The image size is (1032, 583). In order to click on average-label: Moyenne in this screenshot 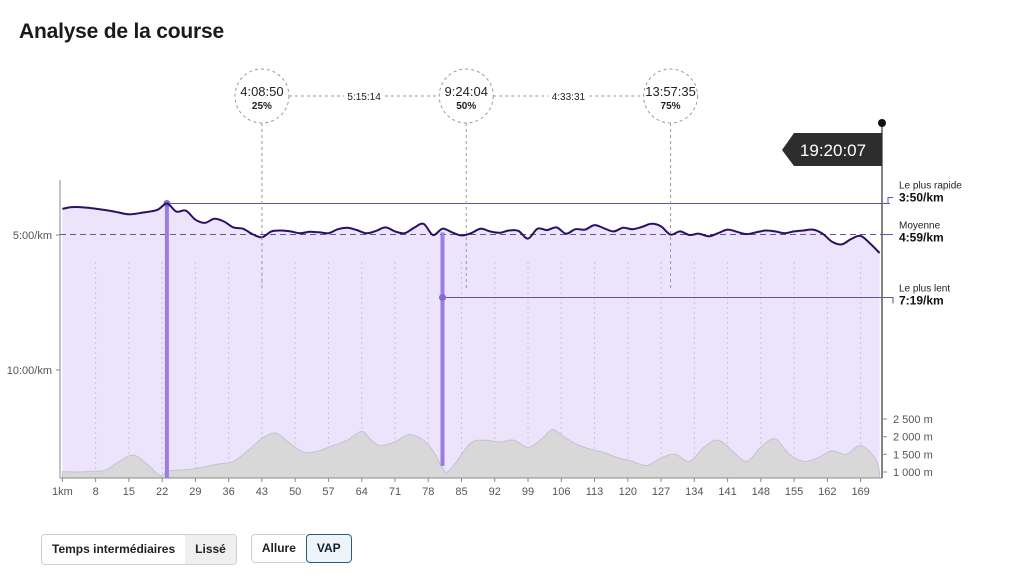, I will do `click(920, 226)`.